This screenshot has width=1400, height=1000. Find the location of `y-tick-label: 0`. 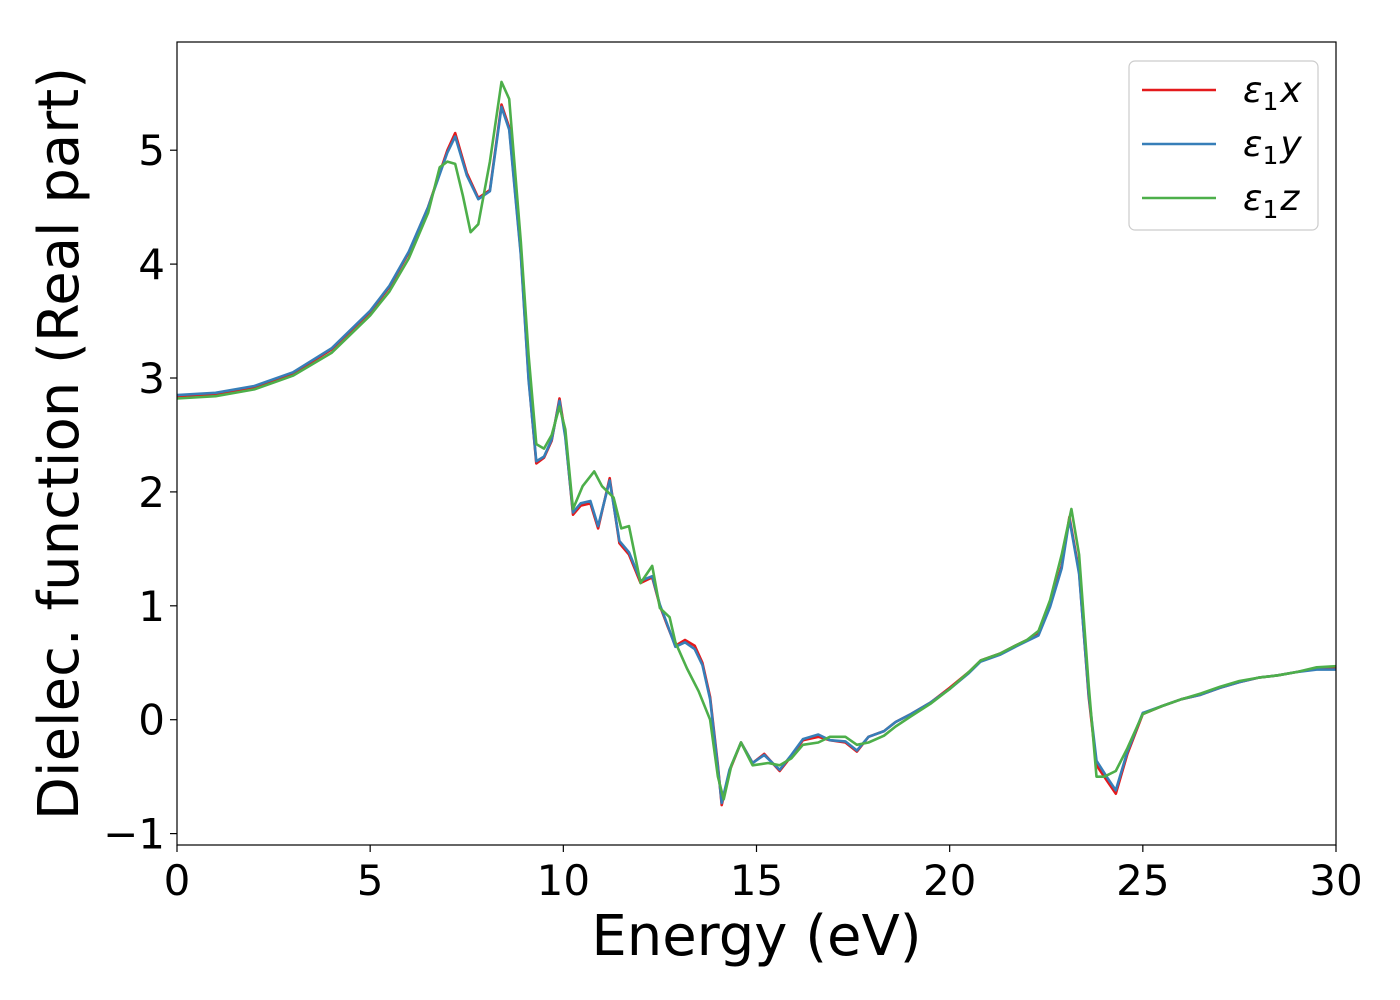

y-tick-label: 0 is located at coordinates (151, 720).